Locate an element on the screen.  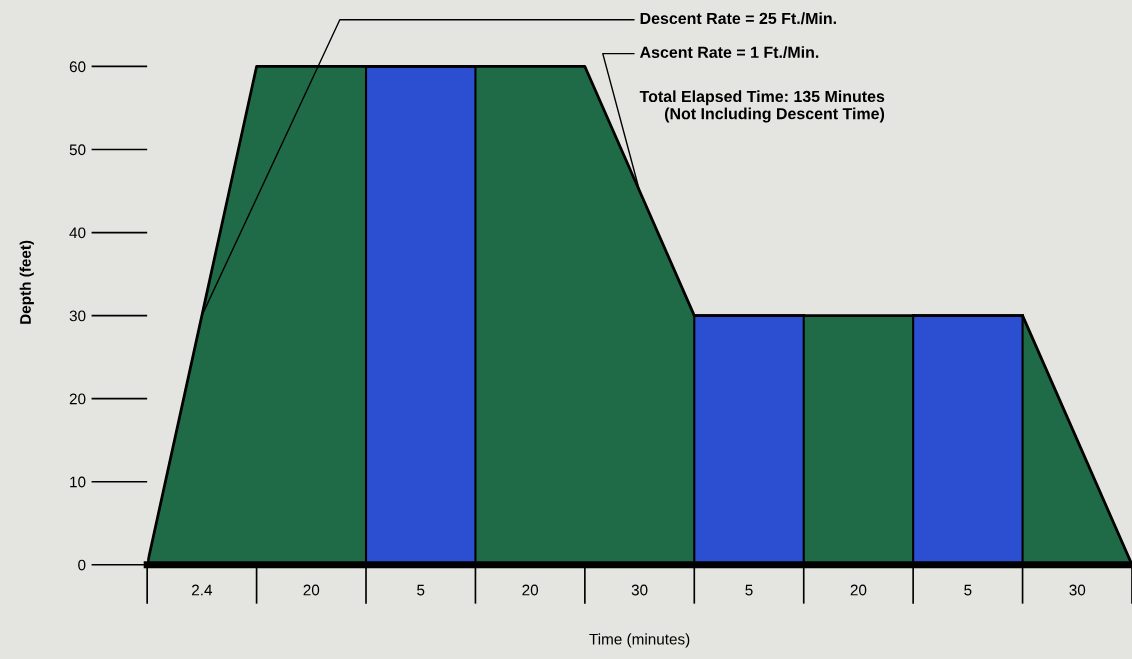
annotation: Descent Rate = 25 Ft./Min. is located at coordinates (738, 18).